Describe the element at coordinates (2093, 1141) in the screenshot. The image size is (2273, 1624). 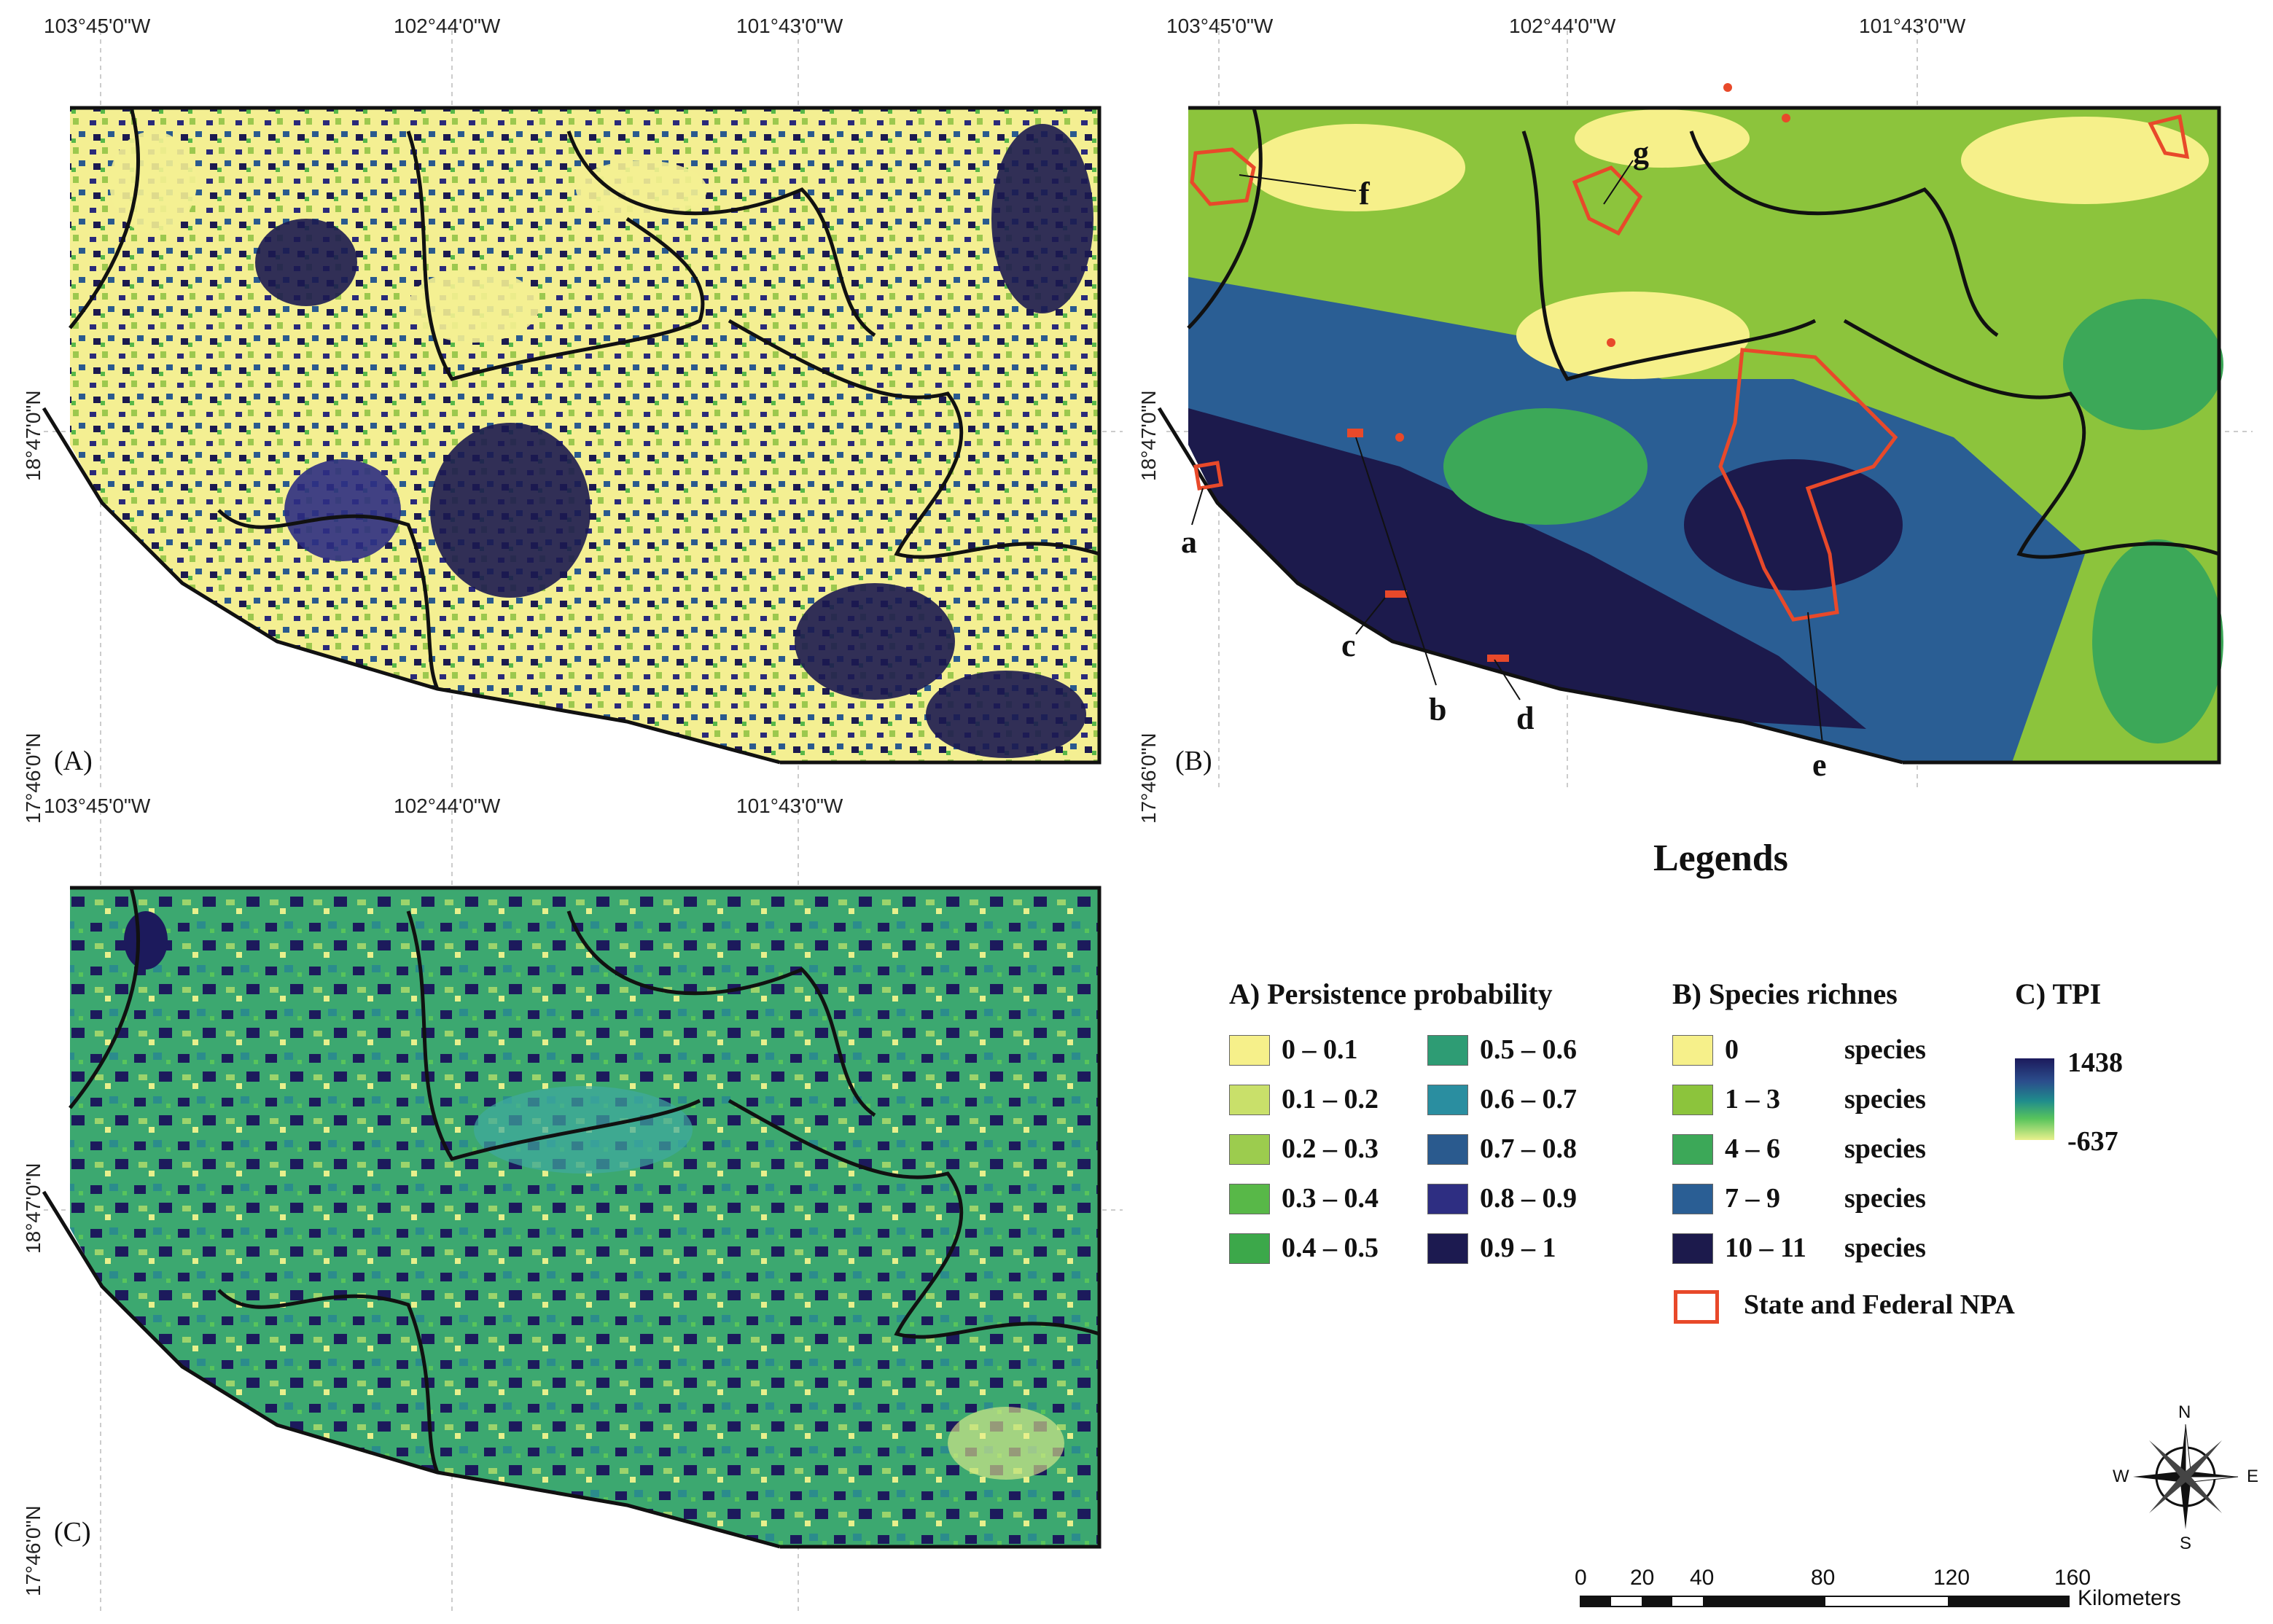
I see `tpi-min-label: -637` at that location.